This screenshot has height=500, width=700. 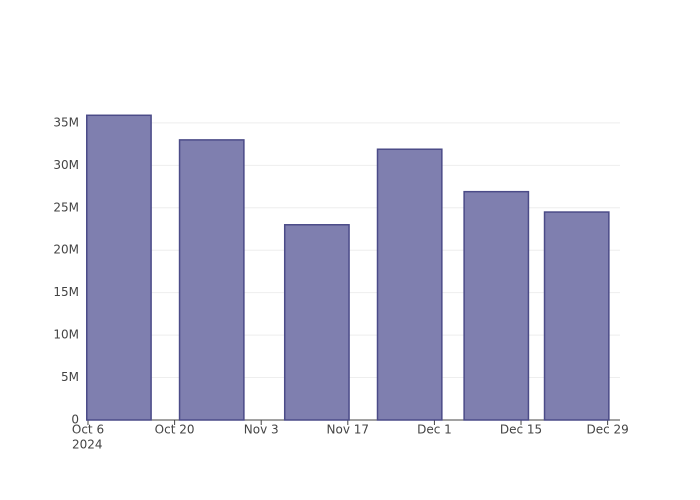 I want to click on y-tick-label: 0, so click(x=75, y=420).